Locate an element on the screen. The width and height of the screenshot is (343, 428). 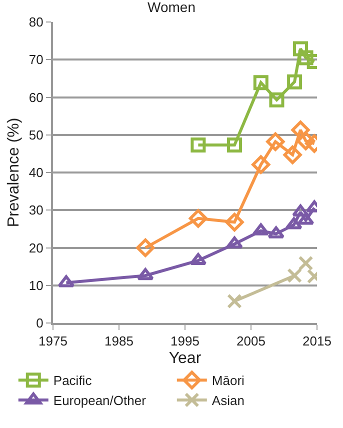
y-tick-label: 60 is located at coordinates (36, 97).